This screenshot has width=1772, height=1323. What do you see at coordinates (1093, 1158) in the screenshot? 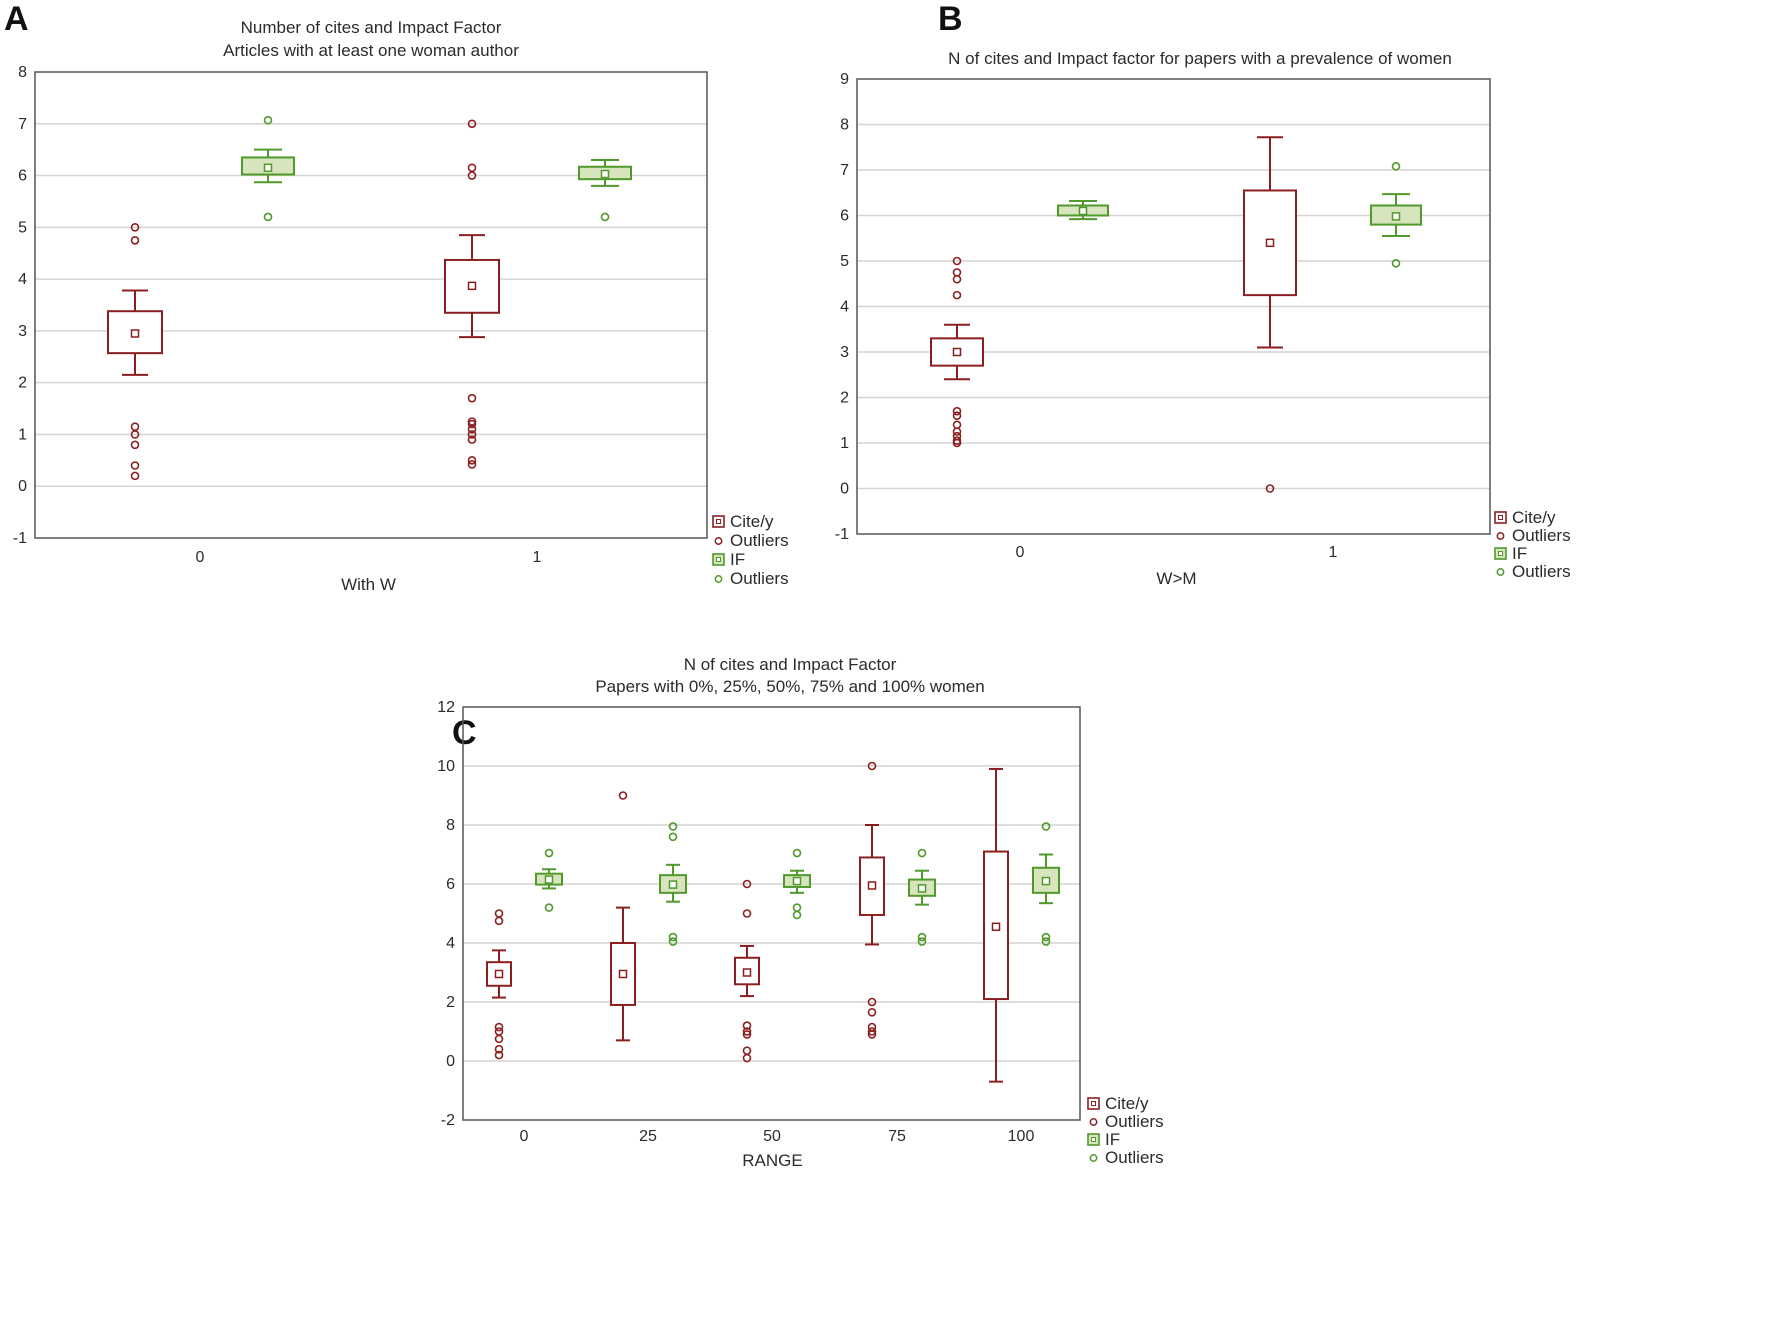
I see `panel-c-legend-if-outliers-swatch` at bounding box center [1093, 1158].